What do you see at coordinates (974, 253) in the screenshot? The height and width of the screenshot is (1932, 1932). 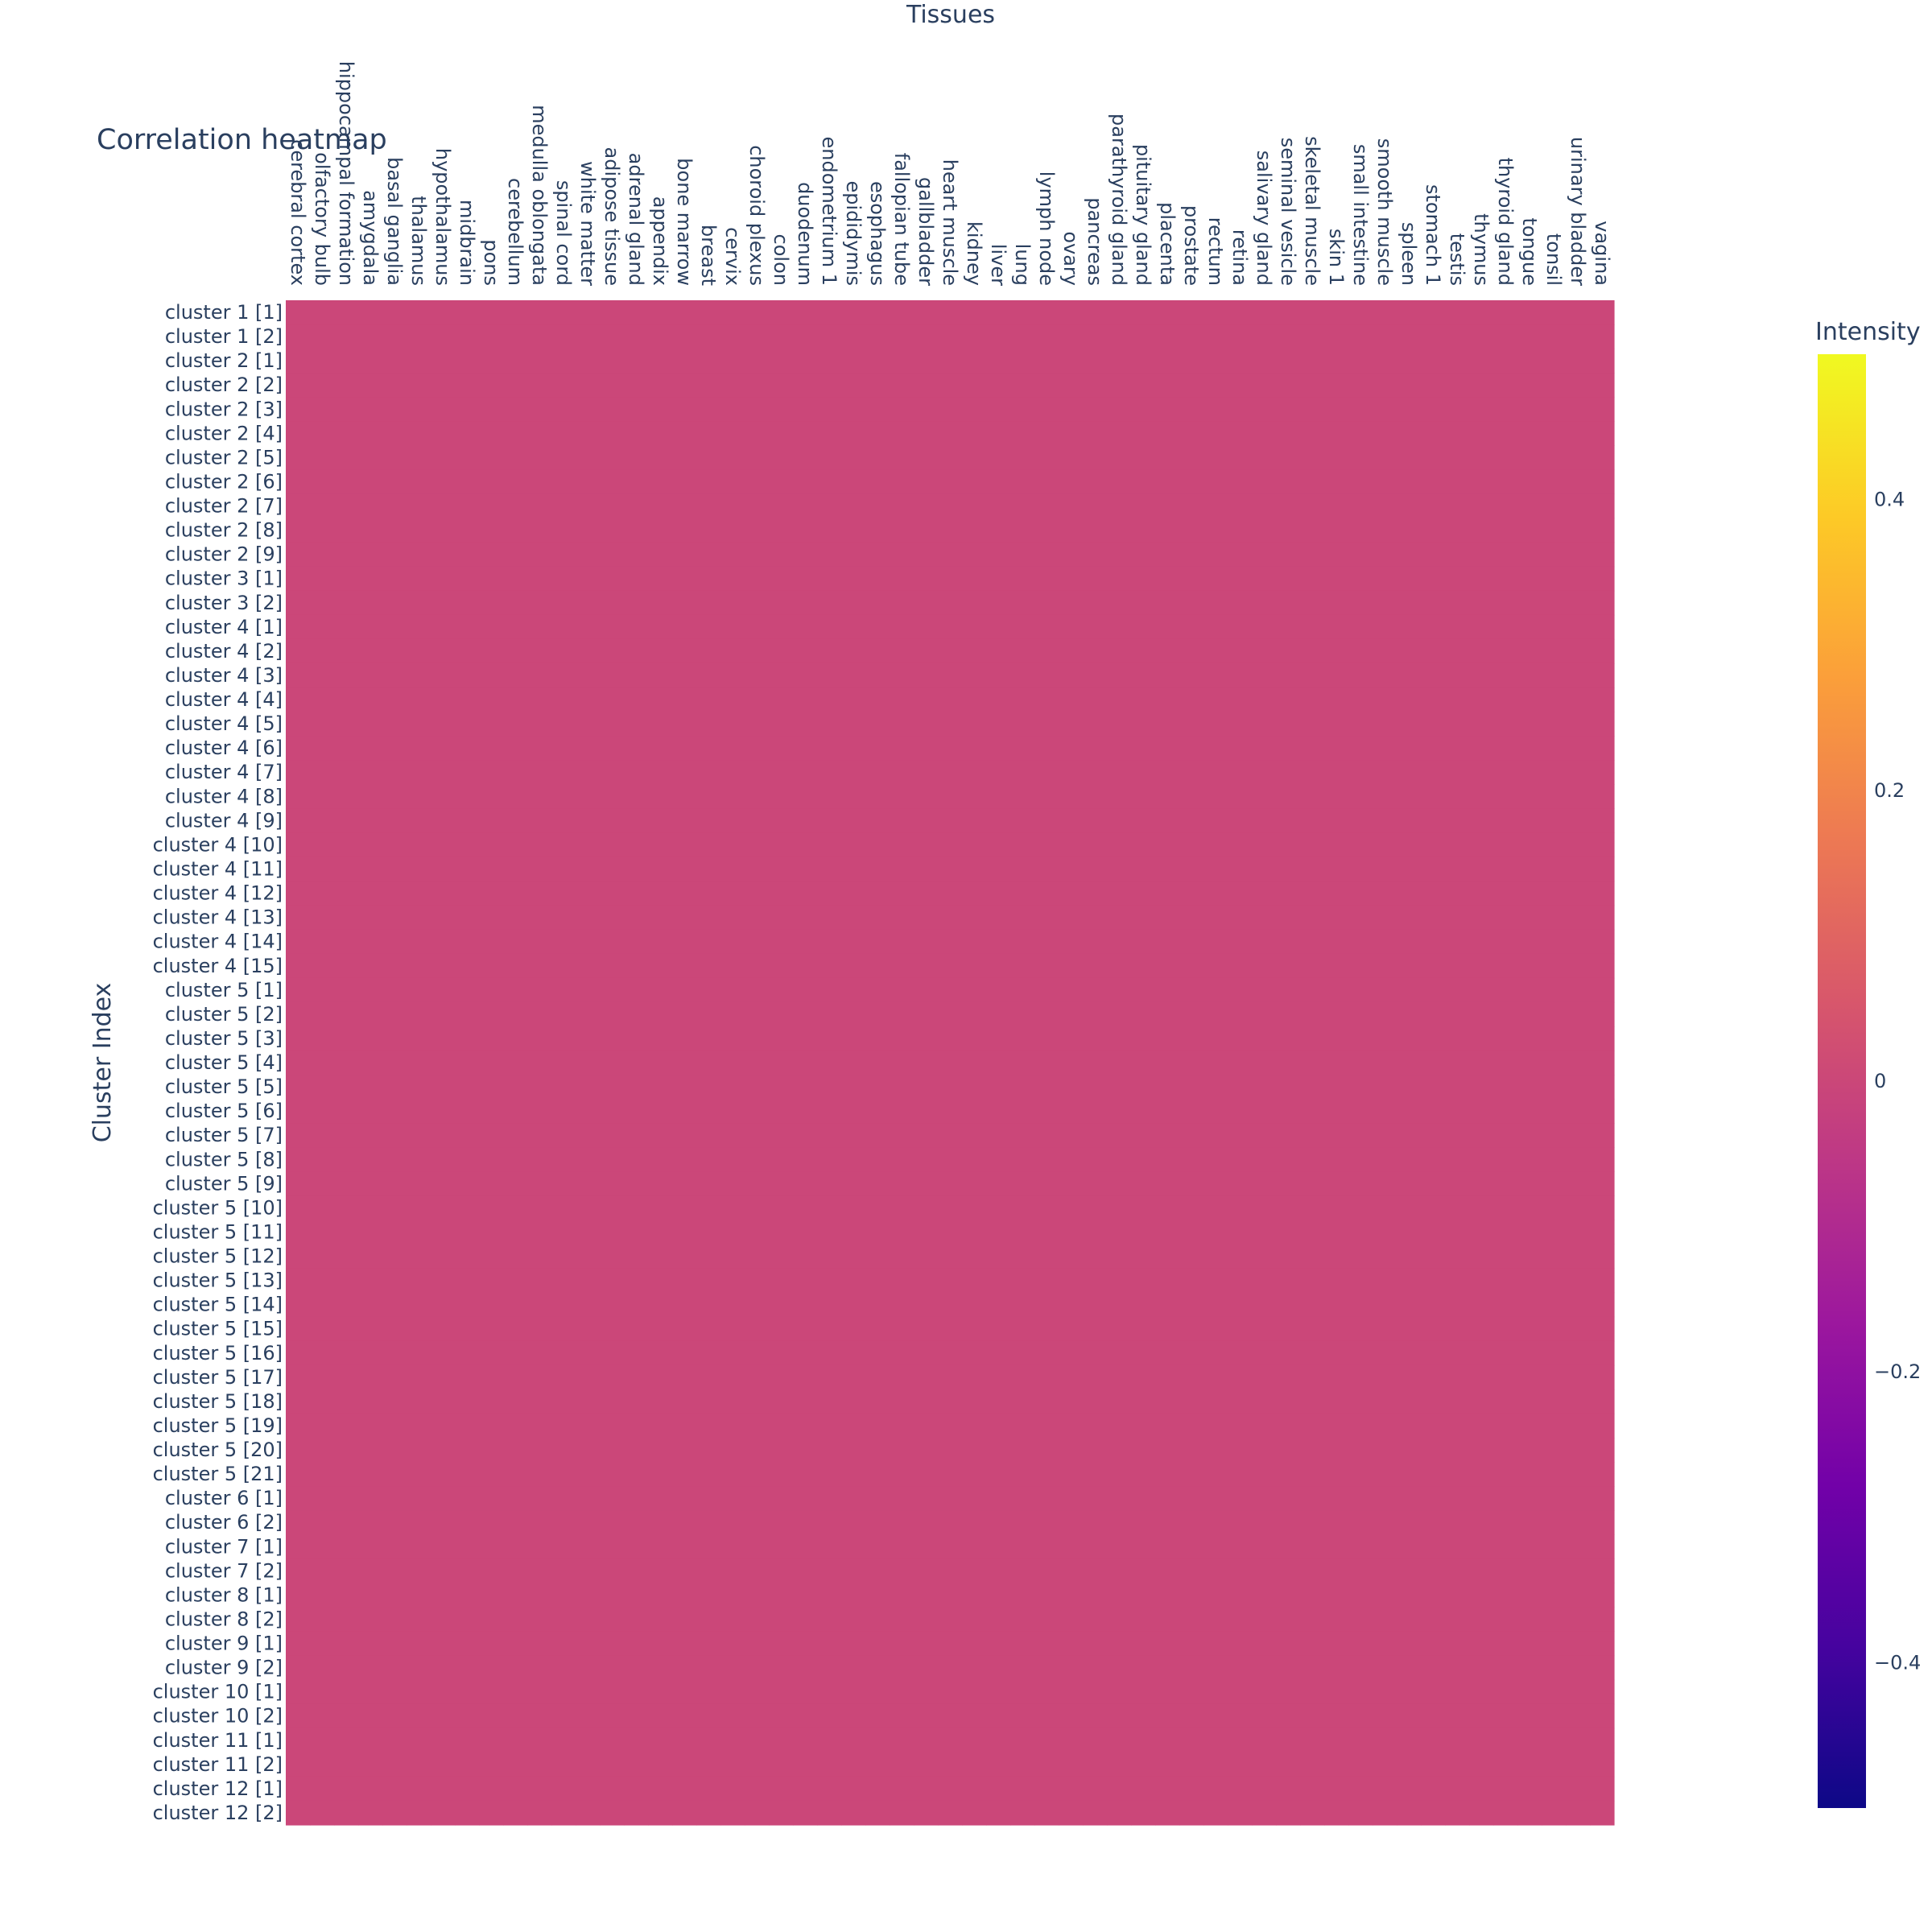 I see `x-tick-label: kidney` at bounding box center [974, 253].